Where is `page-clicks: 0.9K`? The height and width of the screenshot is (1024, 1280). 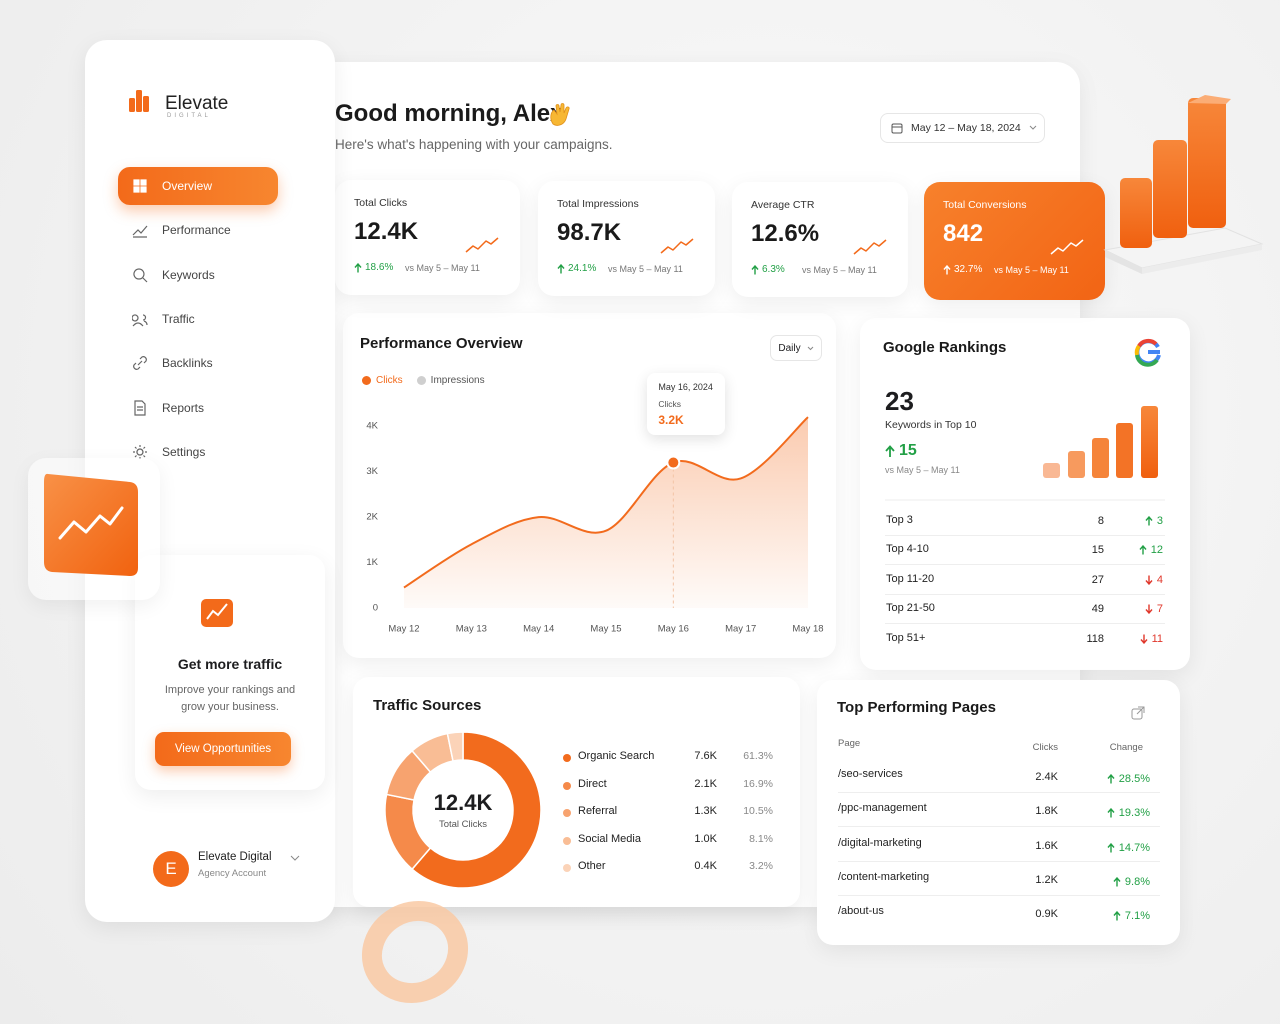
page-clicks: 0.9K is located at coordinates (1046, 914).